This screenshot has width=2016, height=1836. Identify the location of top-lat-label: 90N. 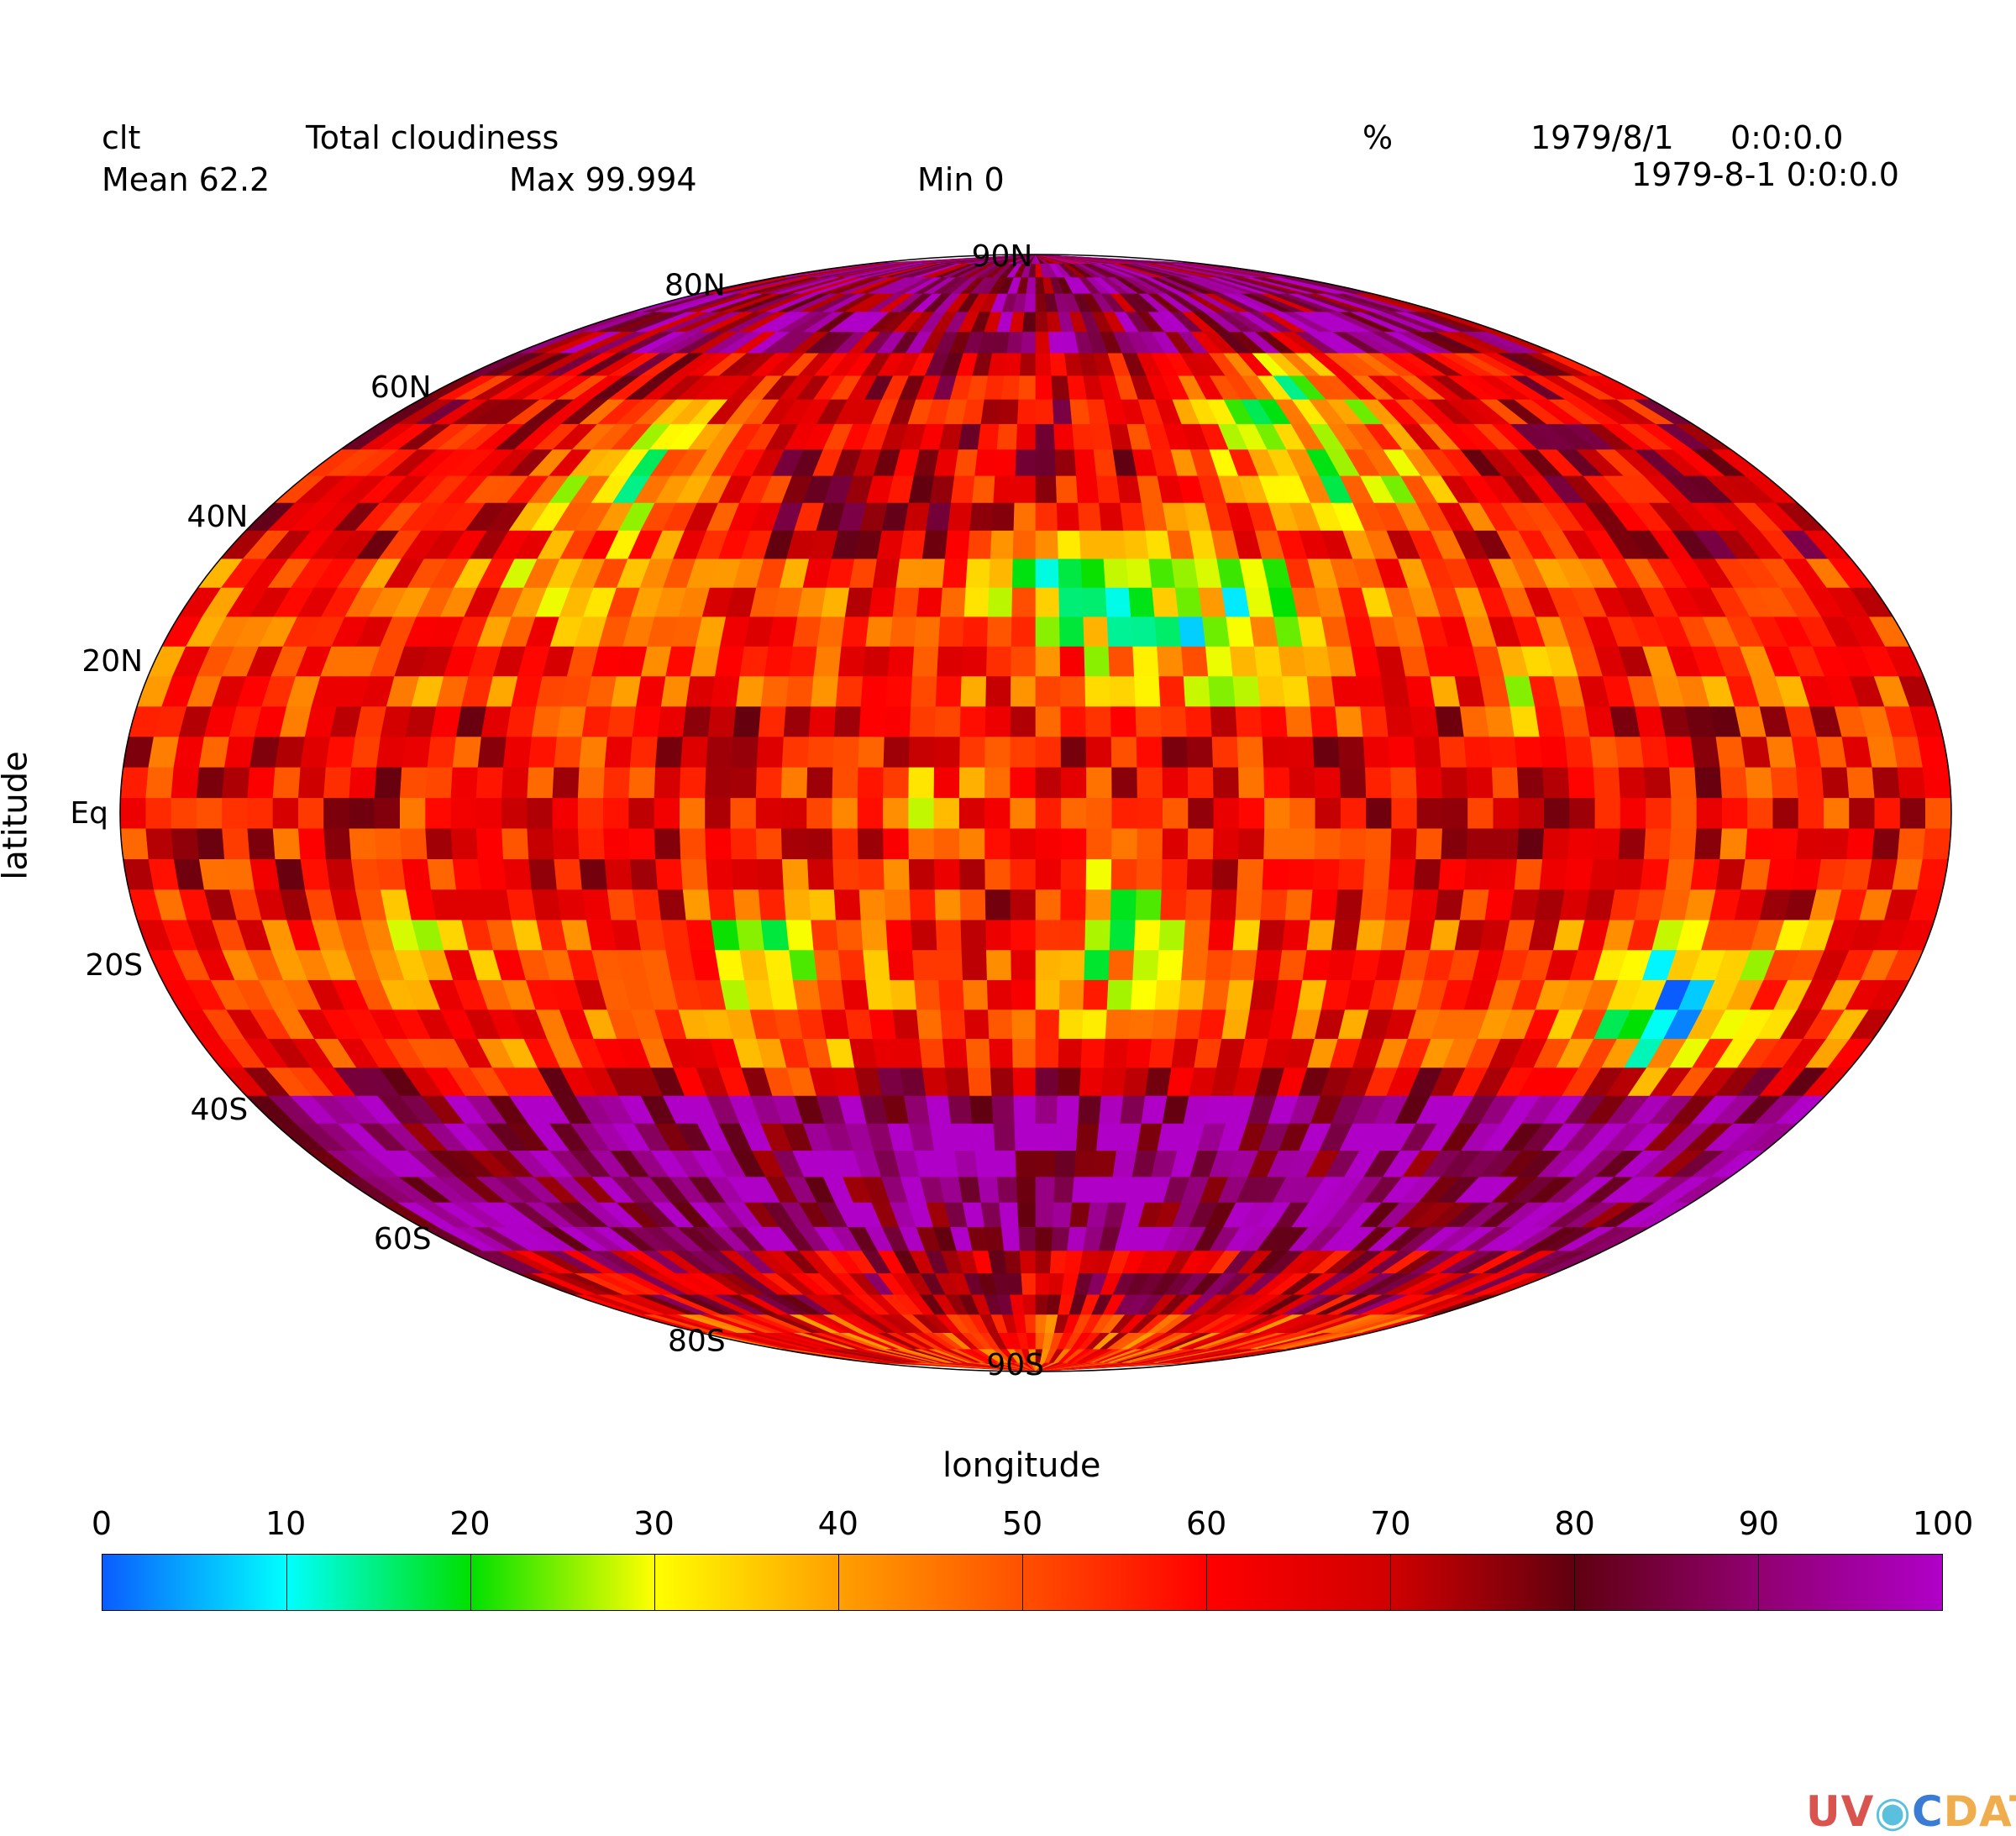
(1002, 256).